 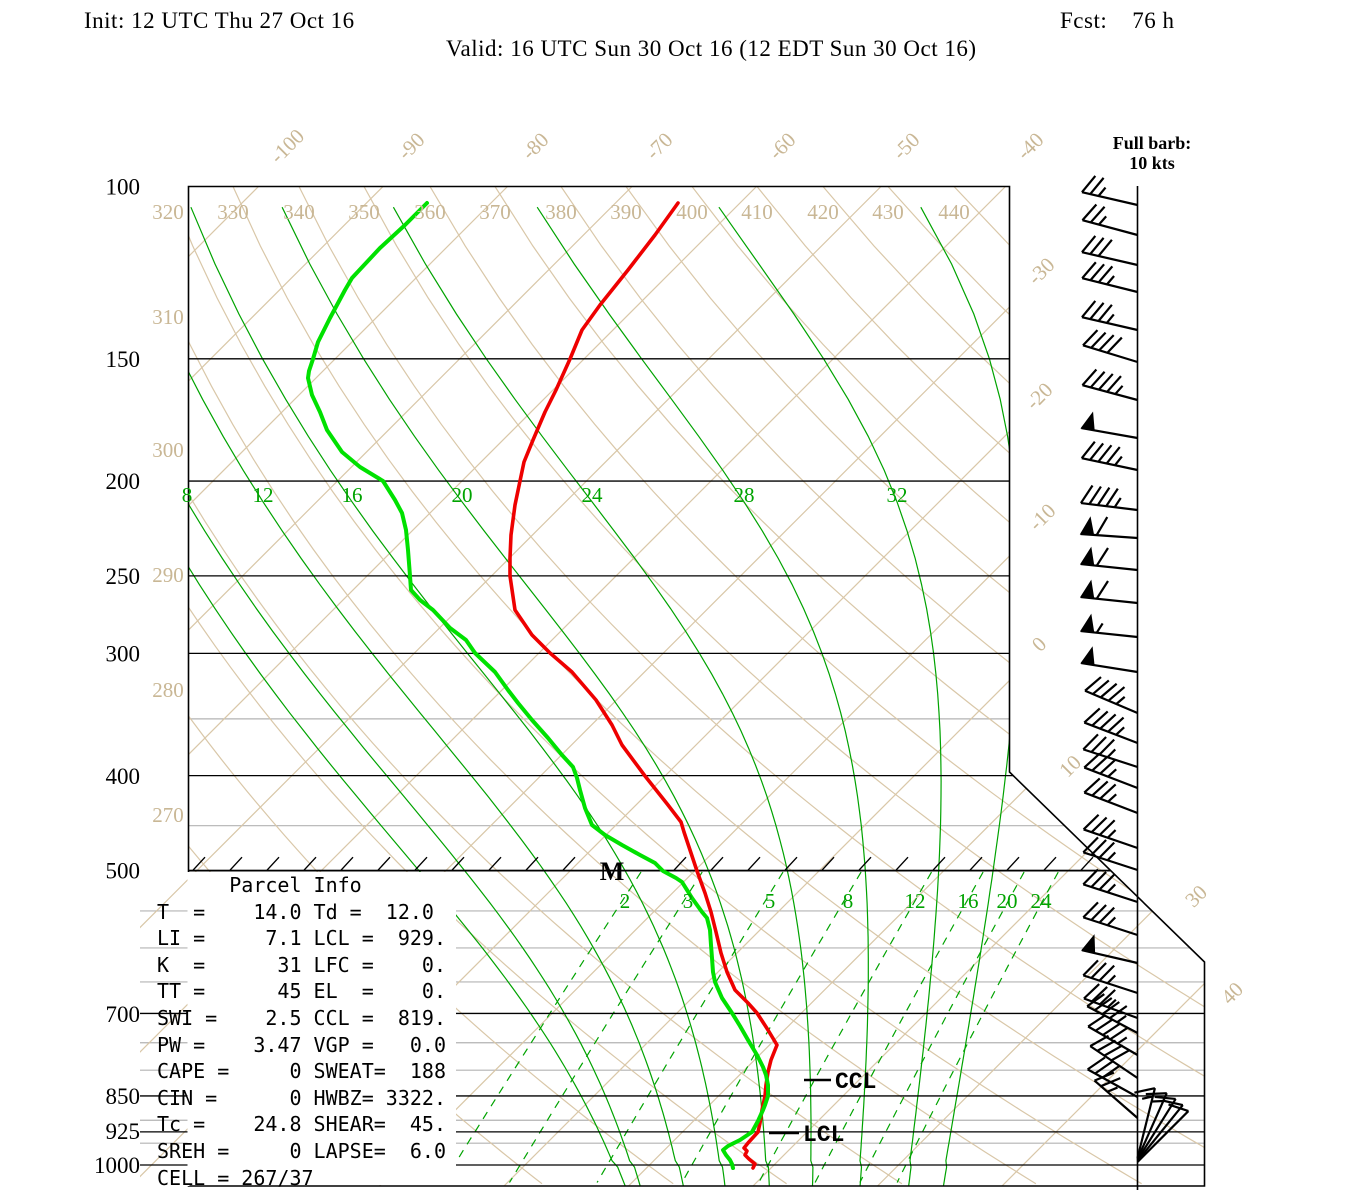 I want to click on pressure-tick-label: 850, so click(x=123, y=1096).